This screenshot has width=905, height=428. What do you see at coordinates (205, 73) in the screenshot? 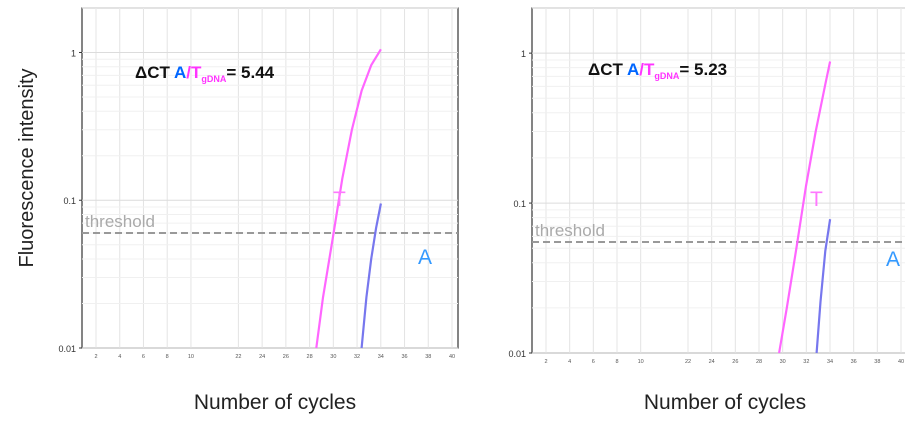
I see `delta-ct-annotation: ΔCT A/TgDNA= 5.44` at bounding box center [205, 73].